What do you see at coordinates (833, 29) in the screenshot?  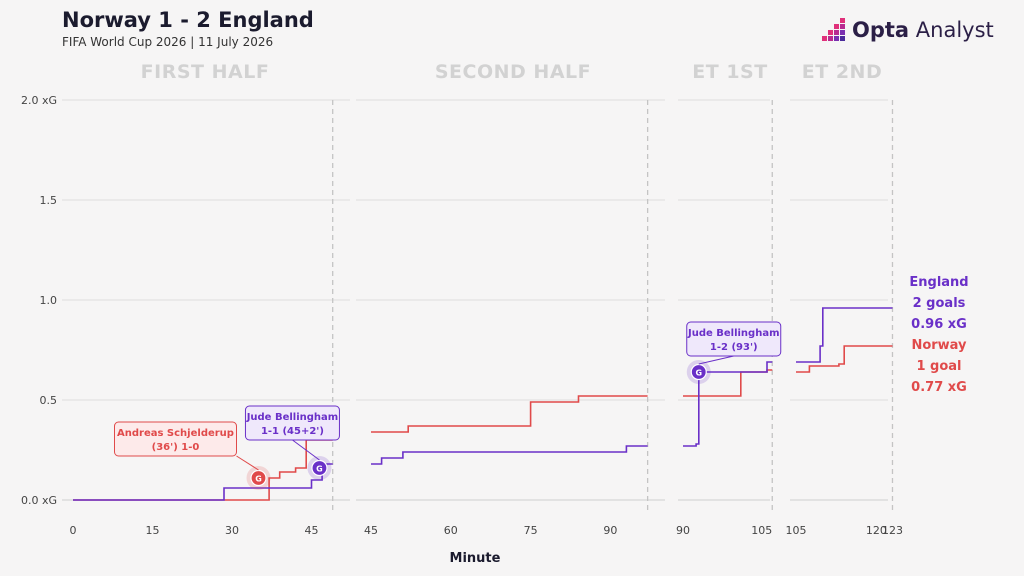 I see `opta-logo-icon` at bounding box center [833, 29].